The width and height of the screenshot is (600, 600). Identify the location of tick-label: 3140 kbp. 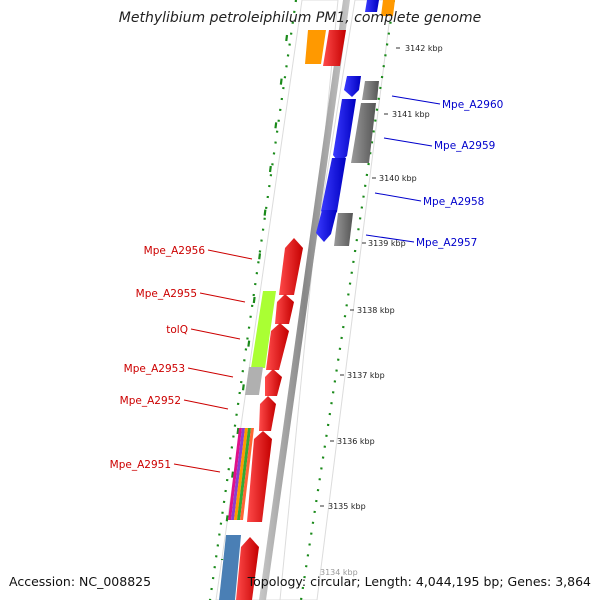
(398, 178).